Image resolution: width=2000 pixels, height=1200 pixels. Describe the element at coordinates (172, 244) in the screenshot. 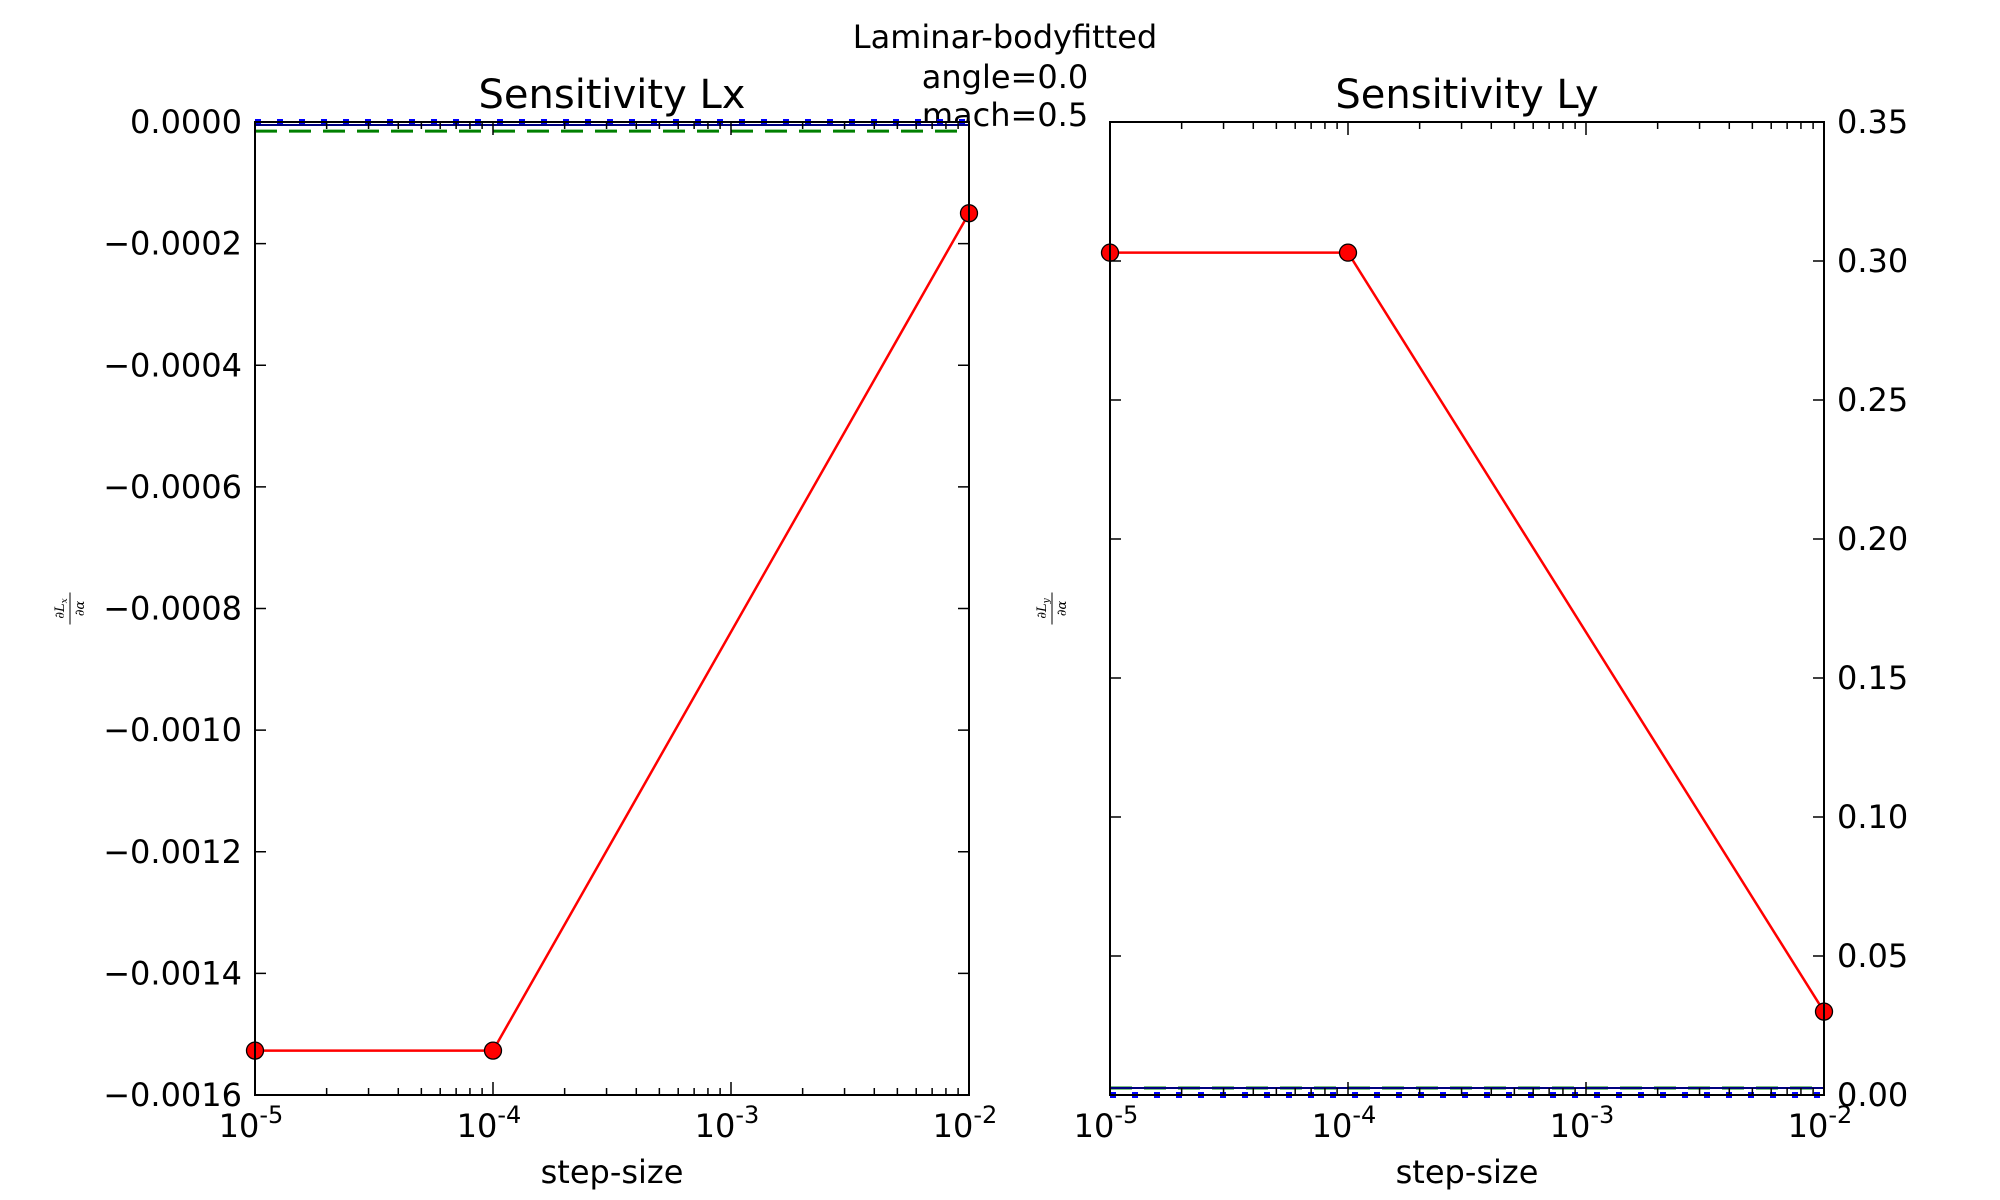

I see `y-tick-label: −0.0002` at that location.